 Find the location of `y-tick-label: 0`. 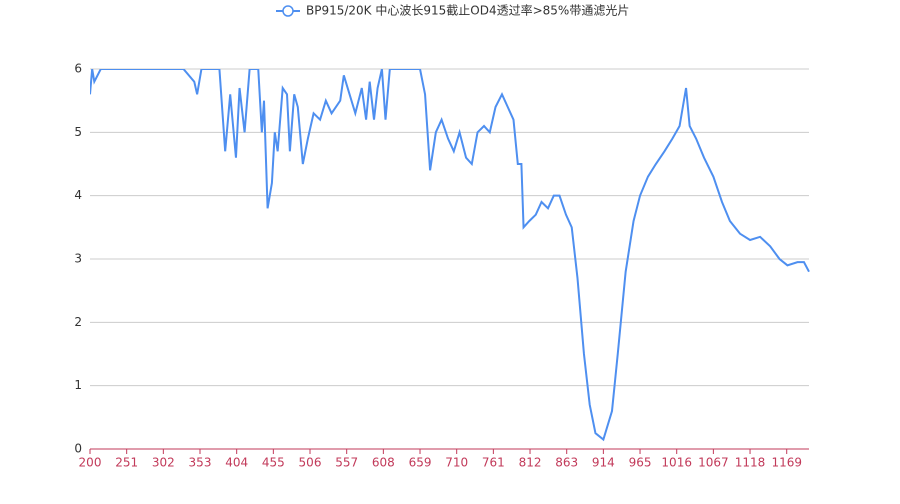

y-tick-label: 0 is located at coordinates (78, 449).